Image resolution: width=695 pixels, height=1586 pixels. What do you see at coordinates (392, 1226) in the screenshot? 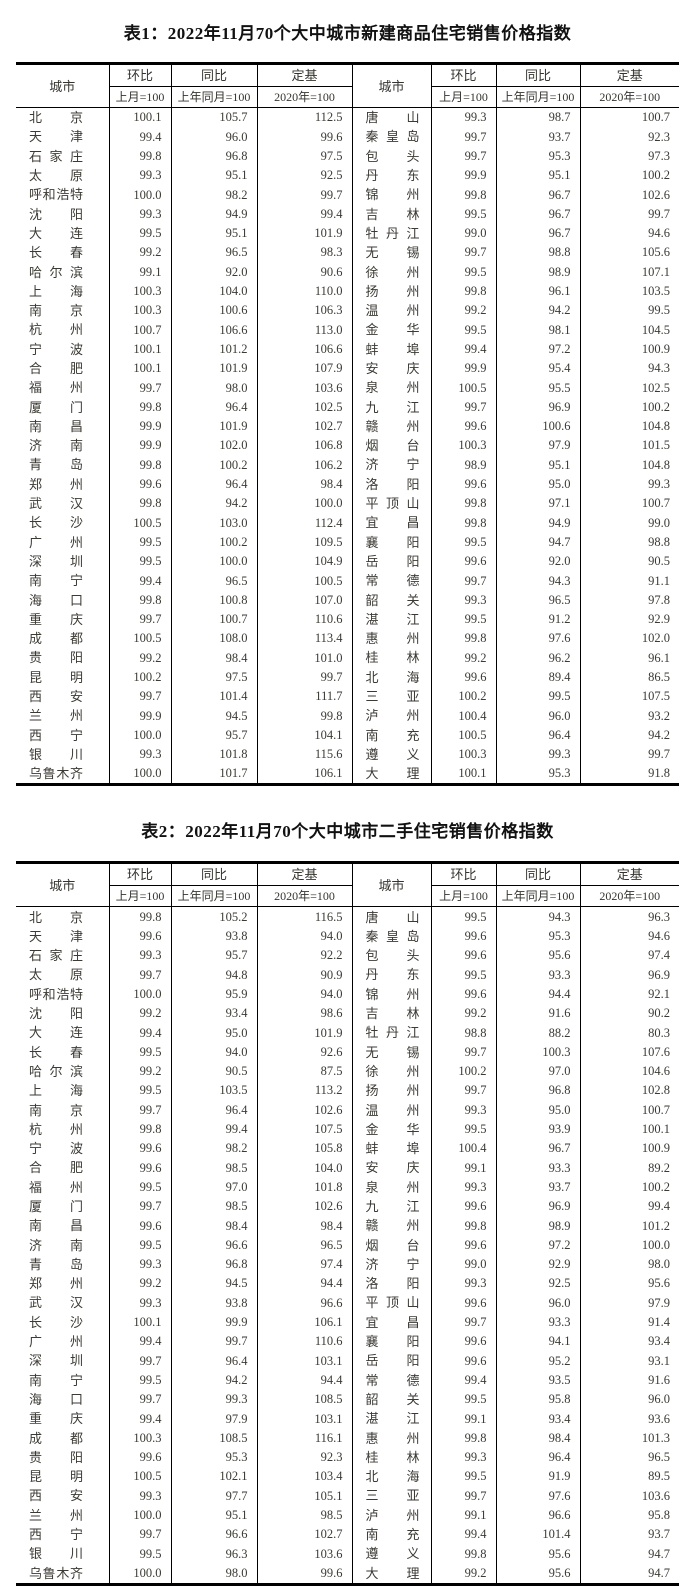
I see `city-name: 赣州` at bounding box center [392, 1226].